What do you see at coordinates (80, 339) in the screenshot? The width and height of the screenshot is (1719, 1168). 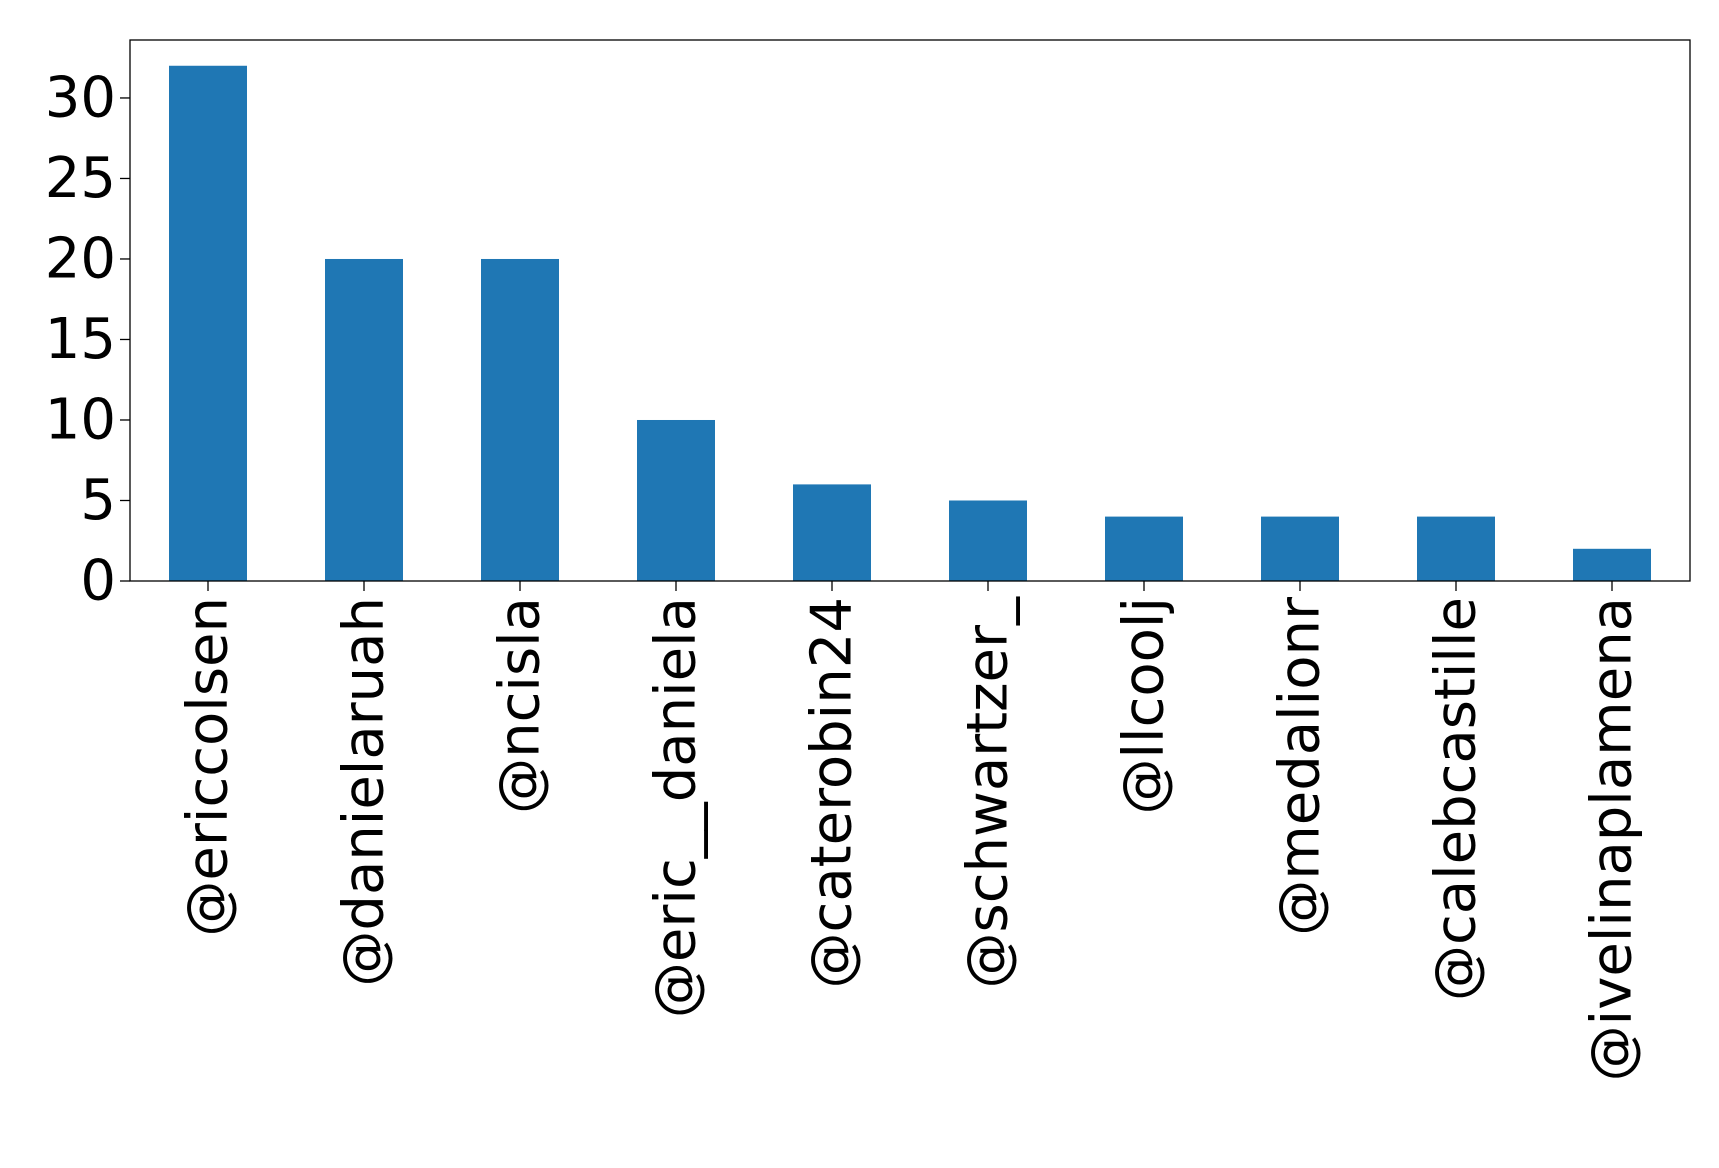 I see `y-tick-label-3: 15` at bounding box center [80, 339].